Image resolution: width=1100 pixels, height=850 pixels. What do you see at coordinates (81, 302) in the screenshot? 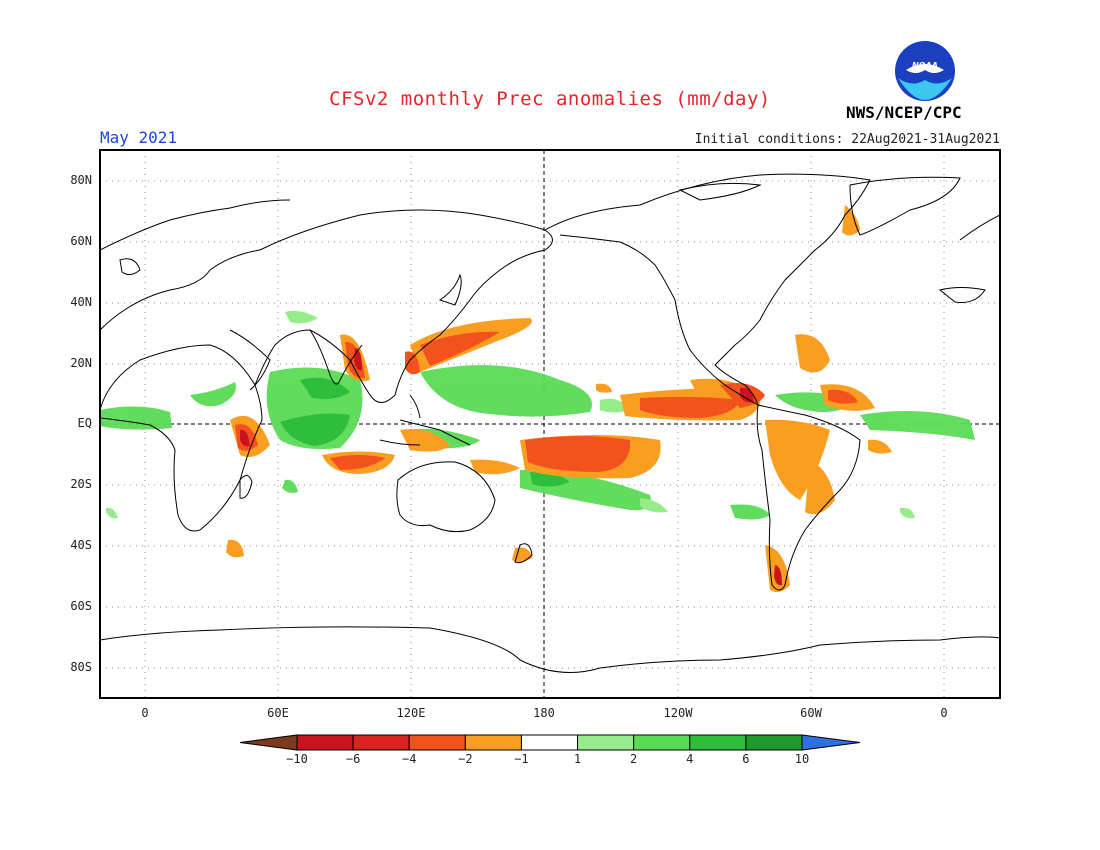
I see `latitude-label: 40N` at bounding box center [81, 302].